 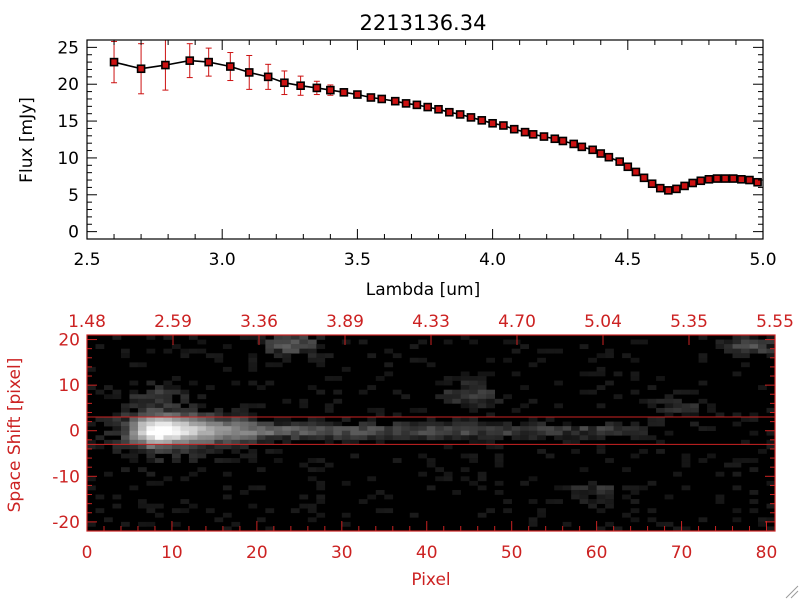 I want to click on image-top-tick-label: 1.48, so click(x=87, y=322).